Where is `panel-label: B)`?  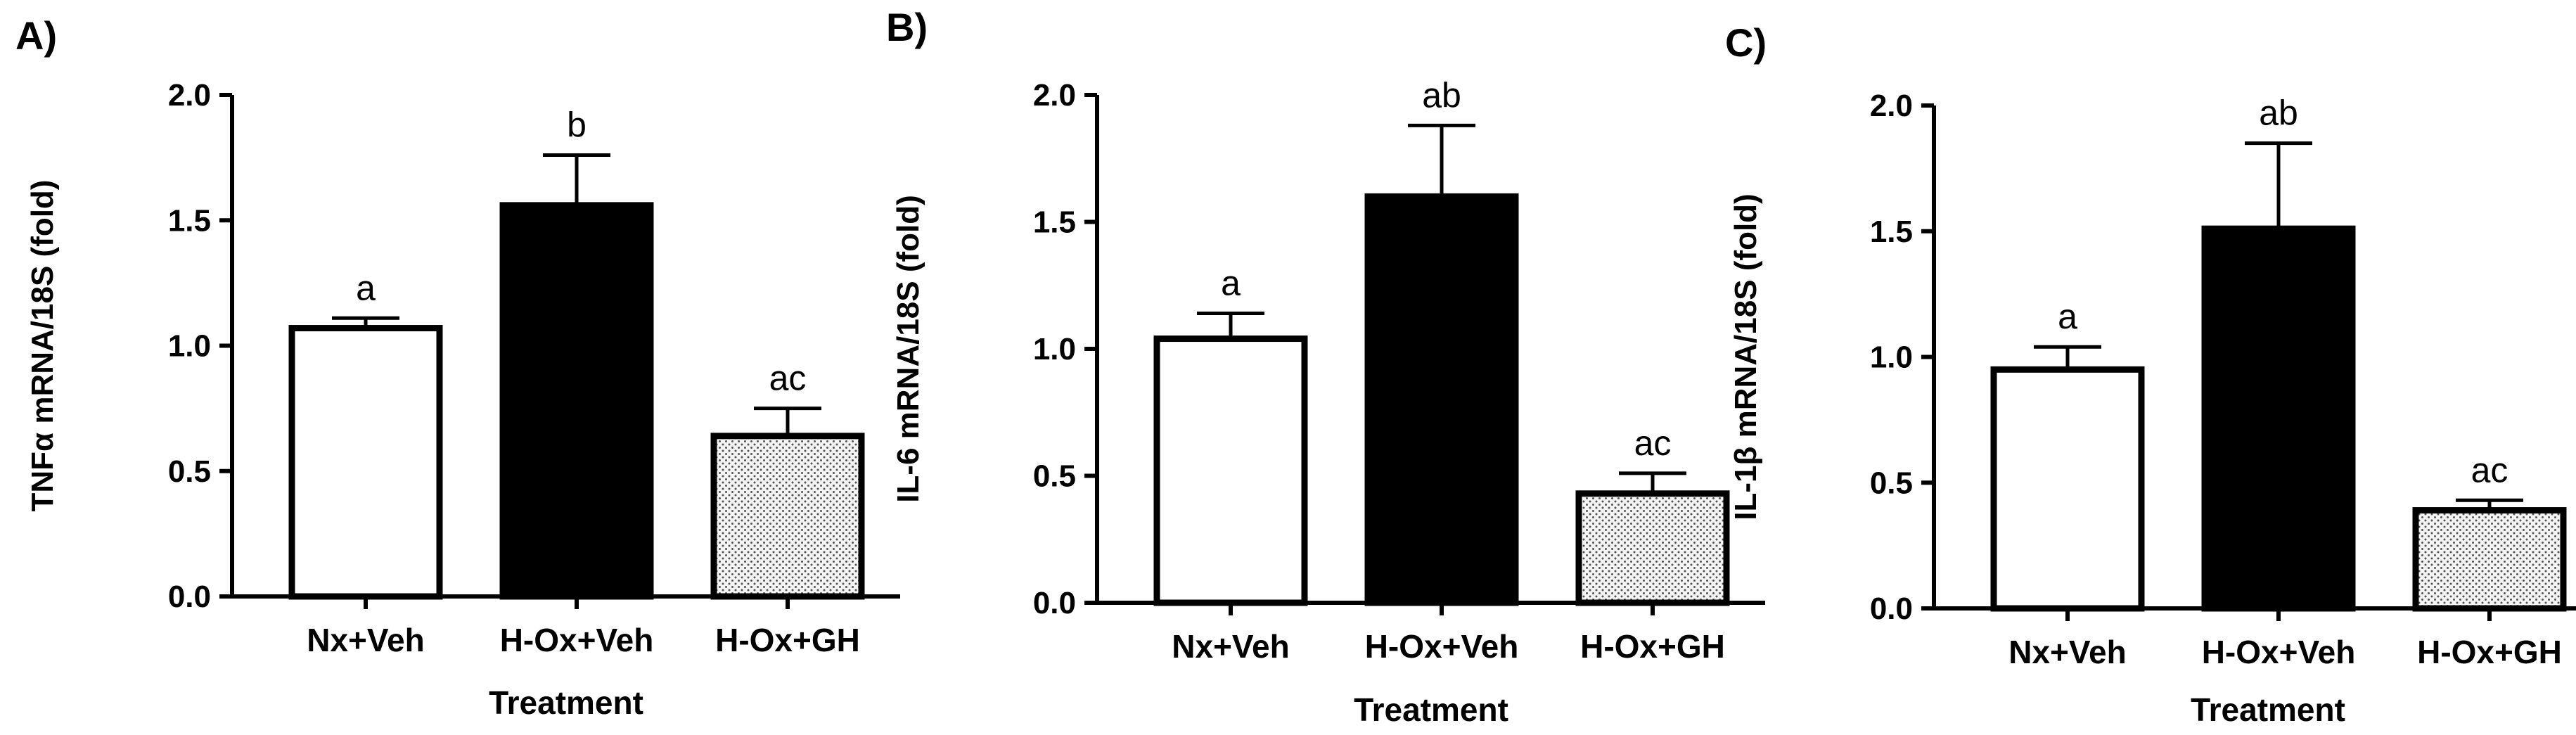 panel-label: B) is located at coordinates (907, 27).